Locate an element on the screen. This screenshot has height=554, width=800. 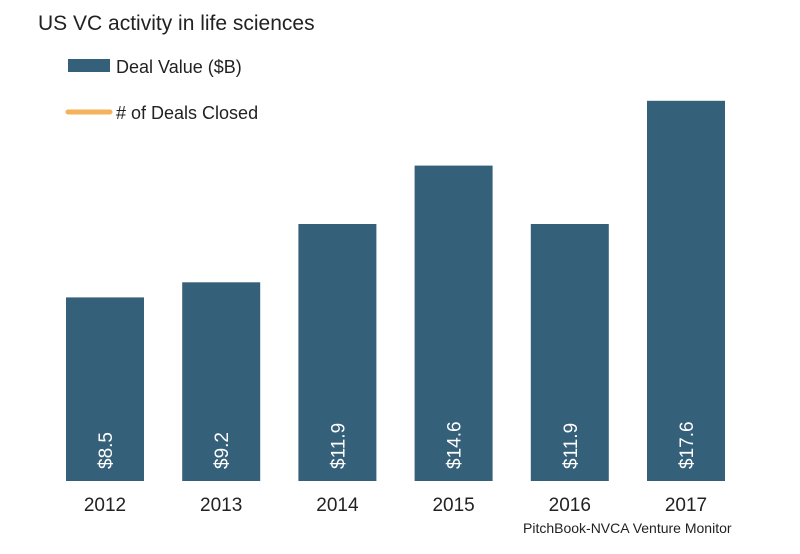
legend-bar-swatch is located at coordinates (89, 65).